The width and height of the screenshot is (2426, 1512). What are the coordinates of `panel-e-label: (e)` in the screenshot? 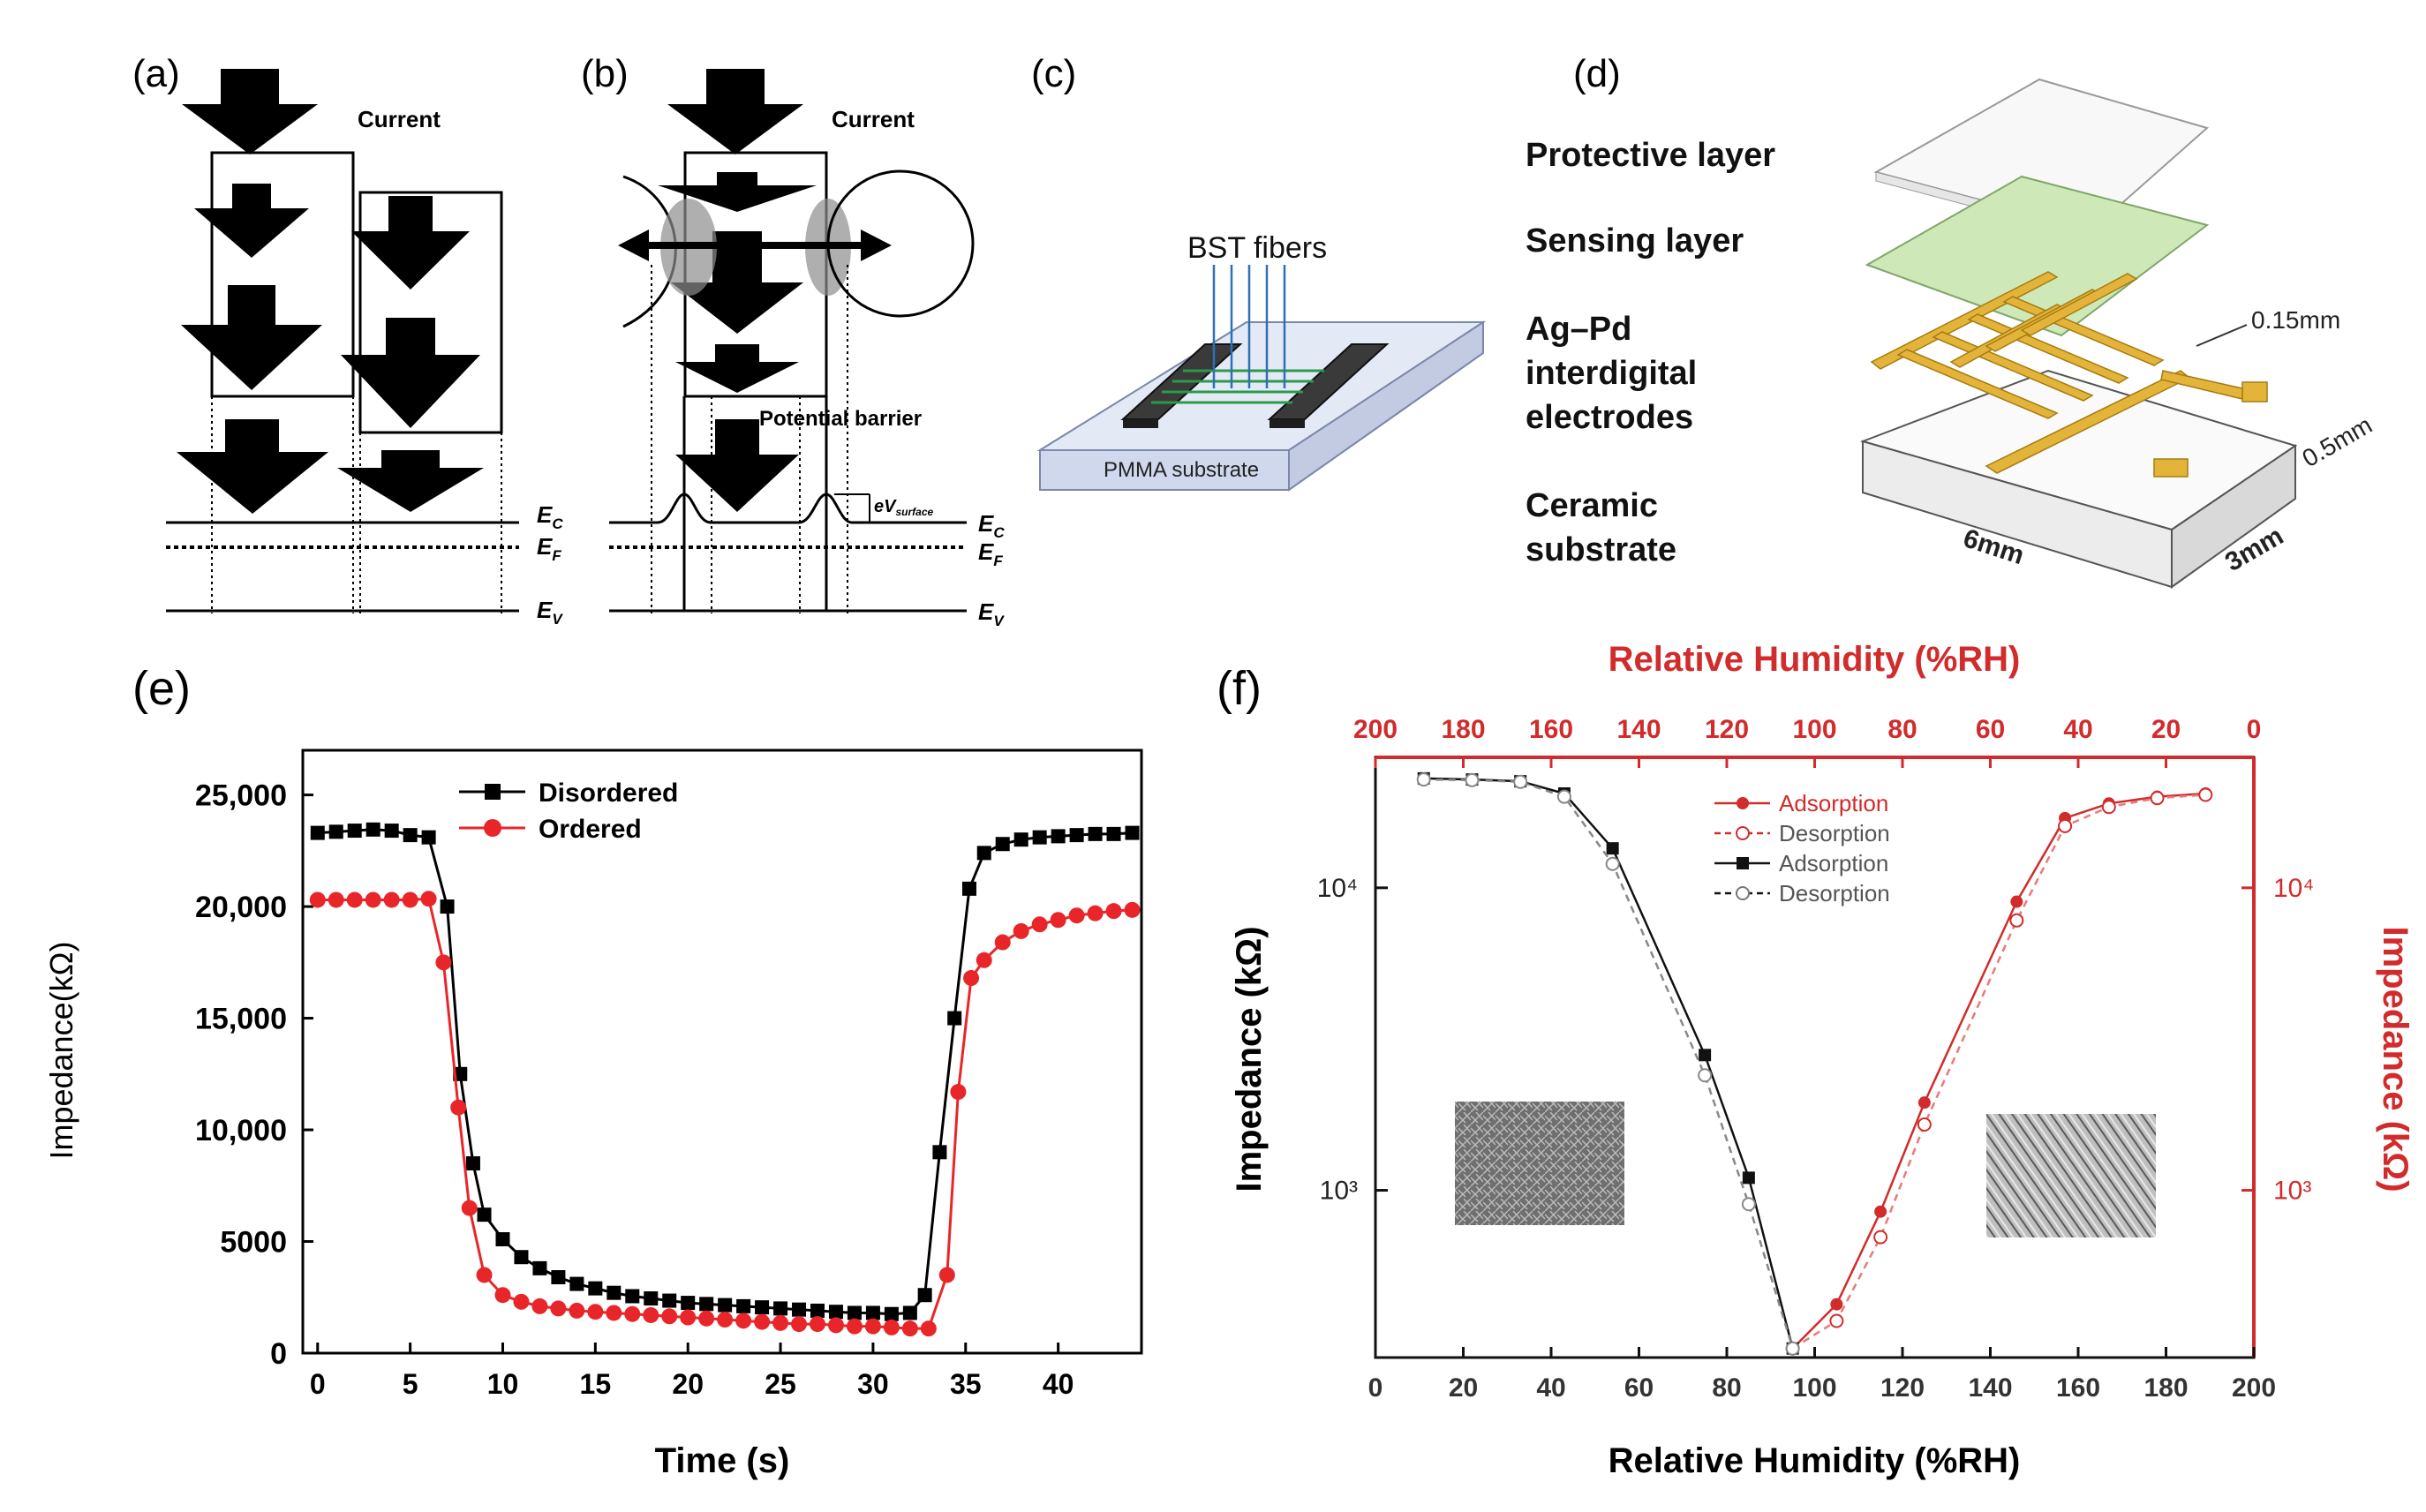 It's located at (161, 688).